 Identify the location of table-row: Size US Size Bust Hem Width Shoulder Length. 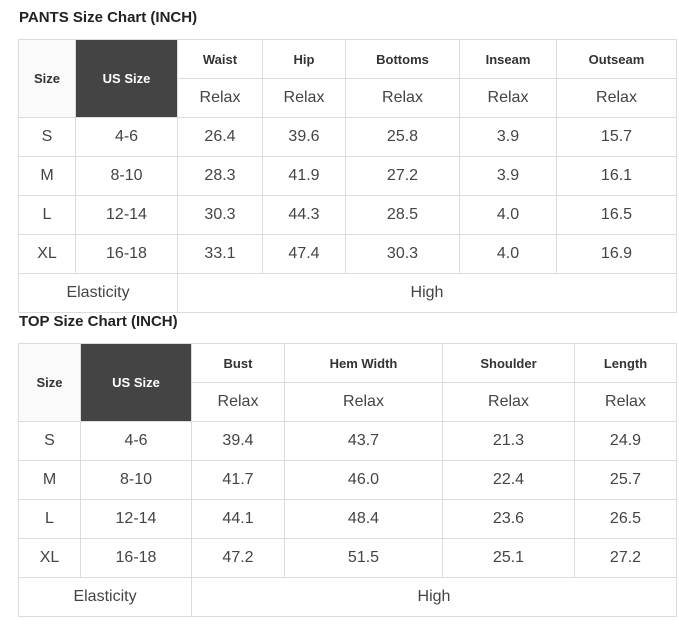
(347, 382).